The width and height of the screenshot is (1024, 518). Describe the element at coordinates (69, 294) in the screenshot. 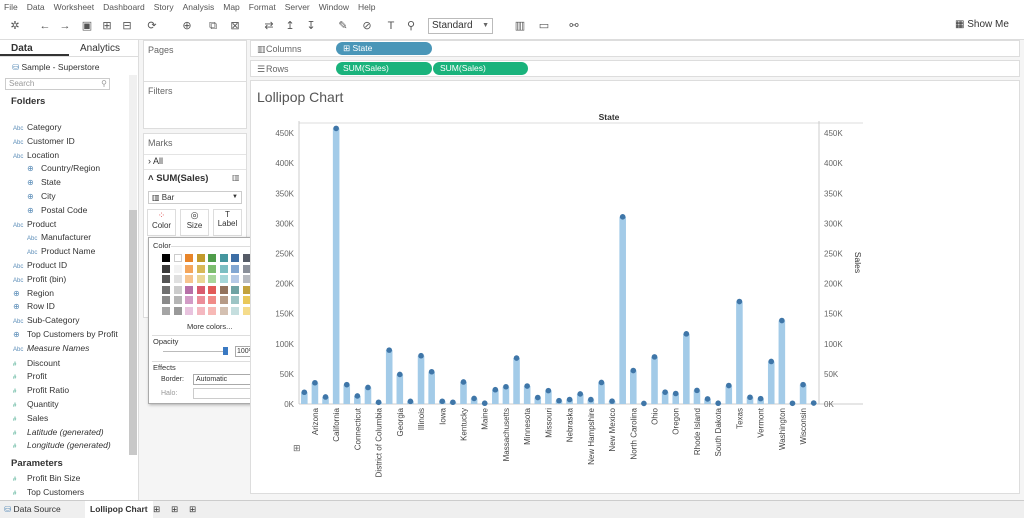

I see `field-region: ⊕ Region` at that location.